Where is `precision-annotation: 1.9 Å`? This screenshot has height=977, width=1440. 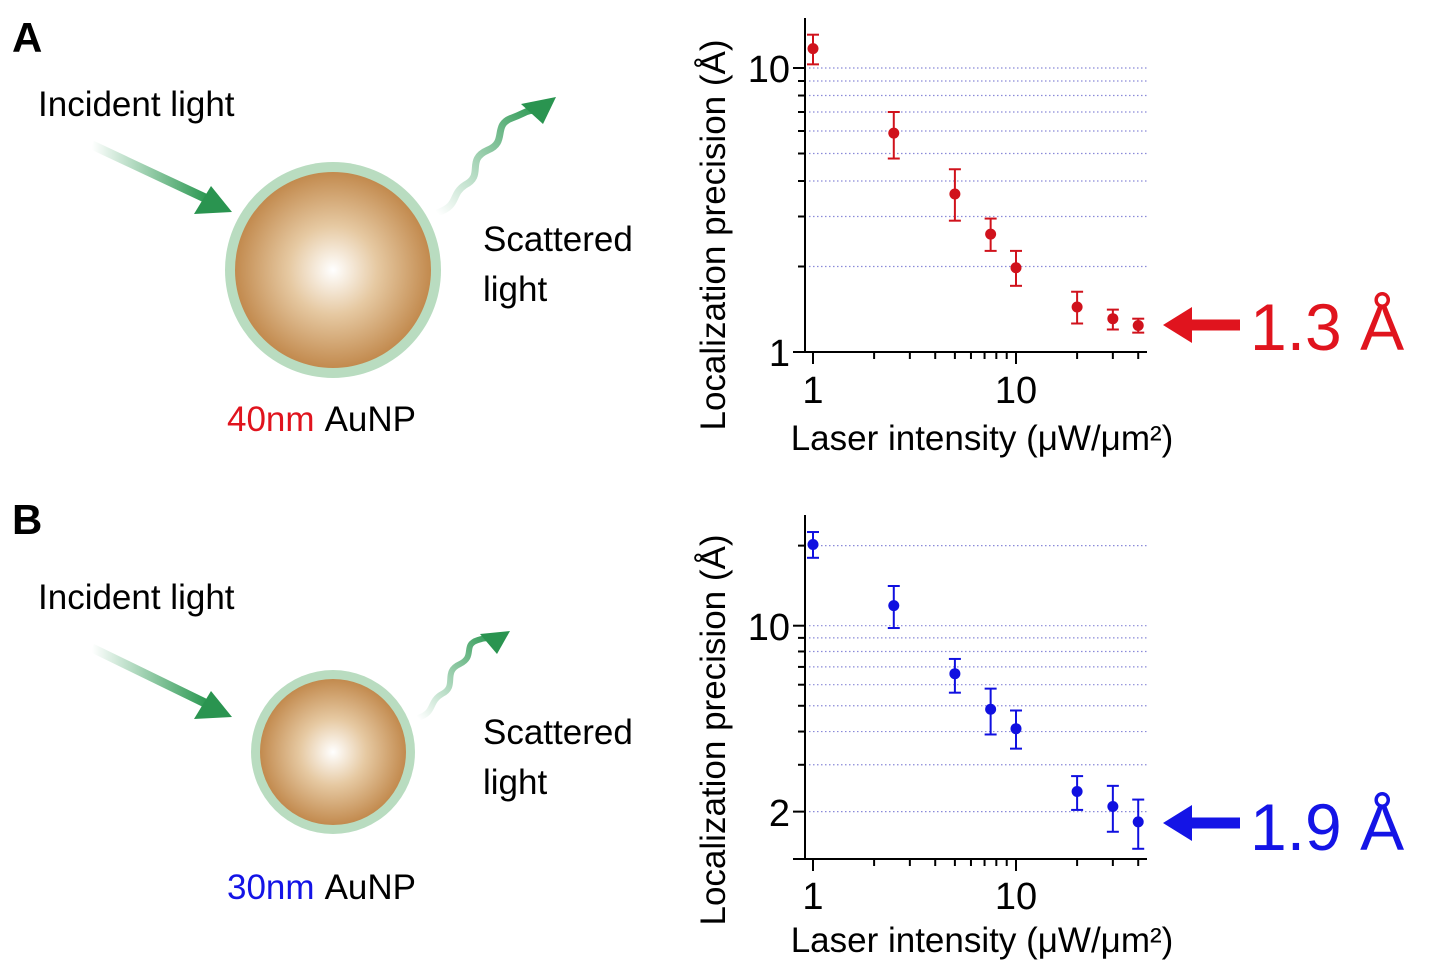 precision-annotation: 1.9 Å is located at coordinates (1327, 827).